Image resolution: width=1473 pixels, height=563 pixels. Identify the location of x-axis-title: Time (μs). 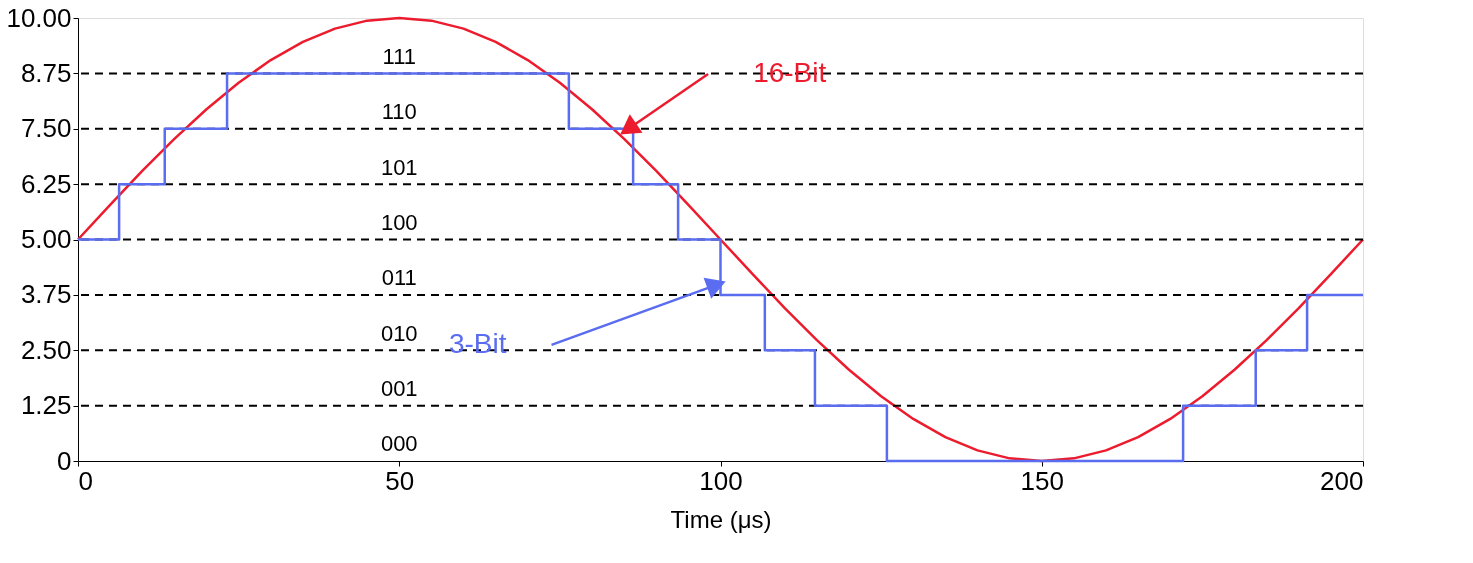
(721, 519).